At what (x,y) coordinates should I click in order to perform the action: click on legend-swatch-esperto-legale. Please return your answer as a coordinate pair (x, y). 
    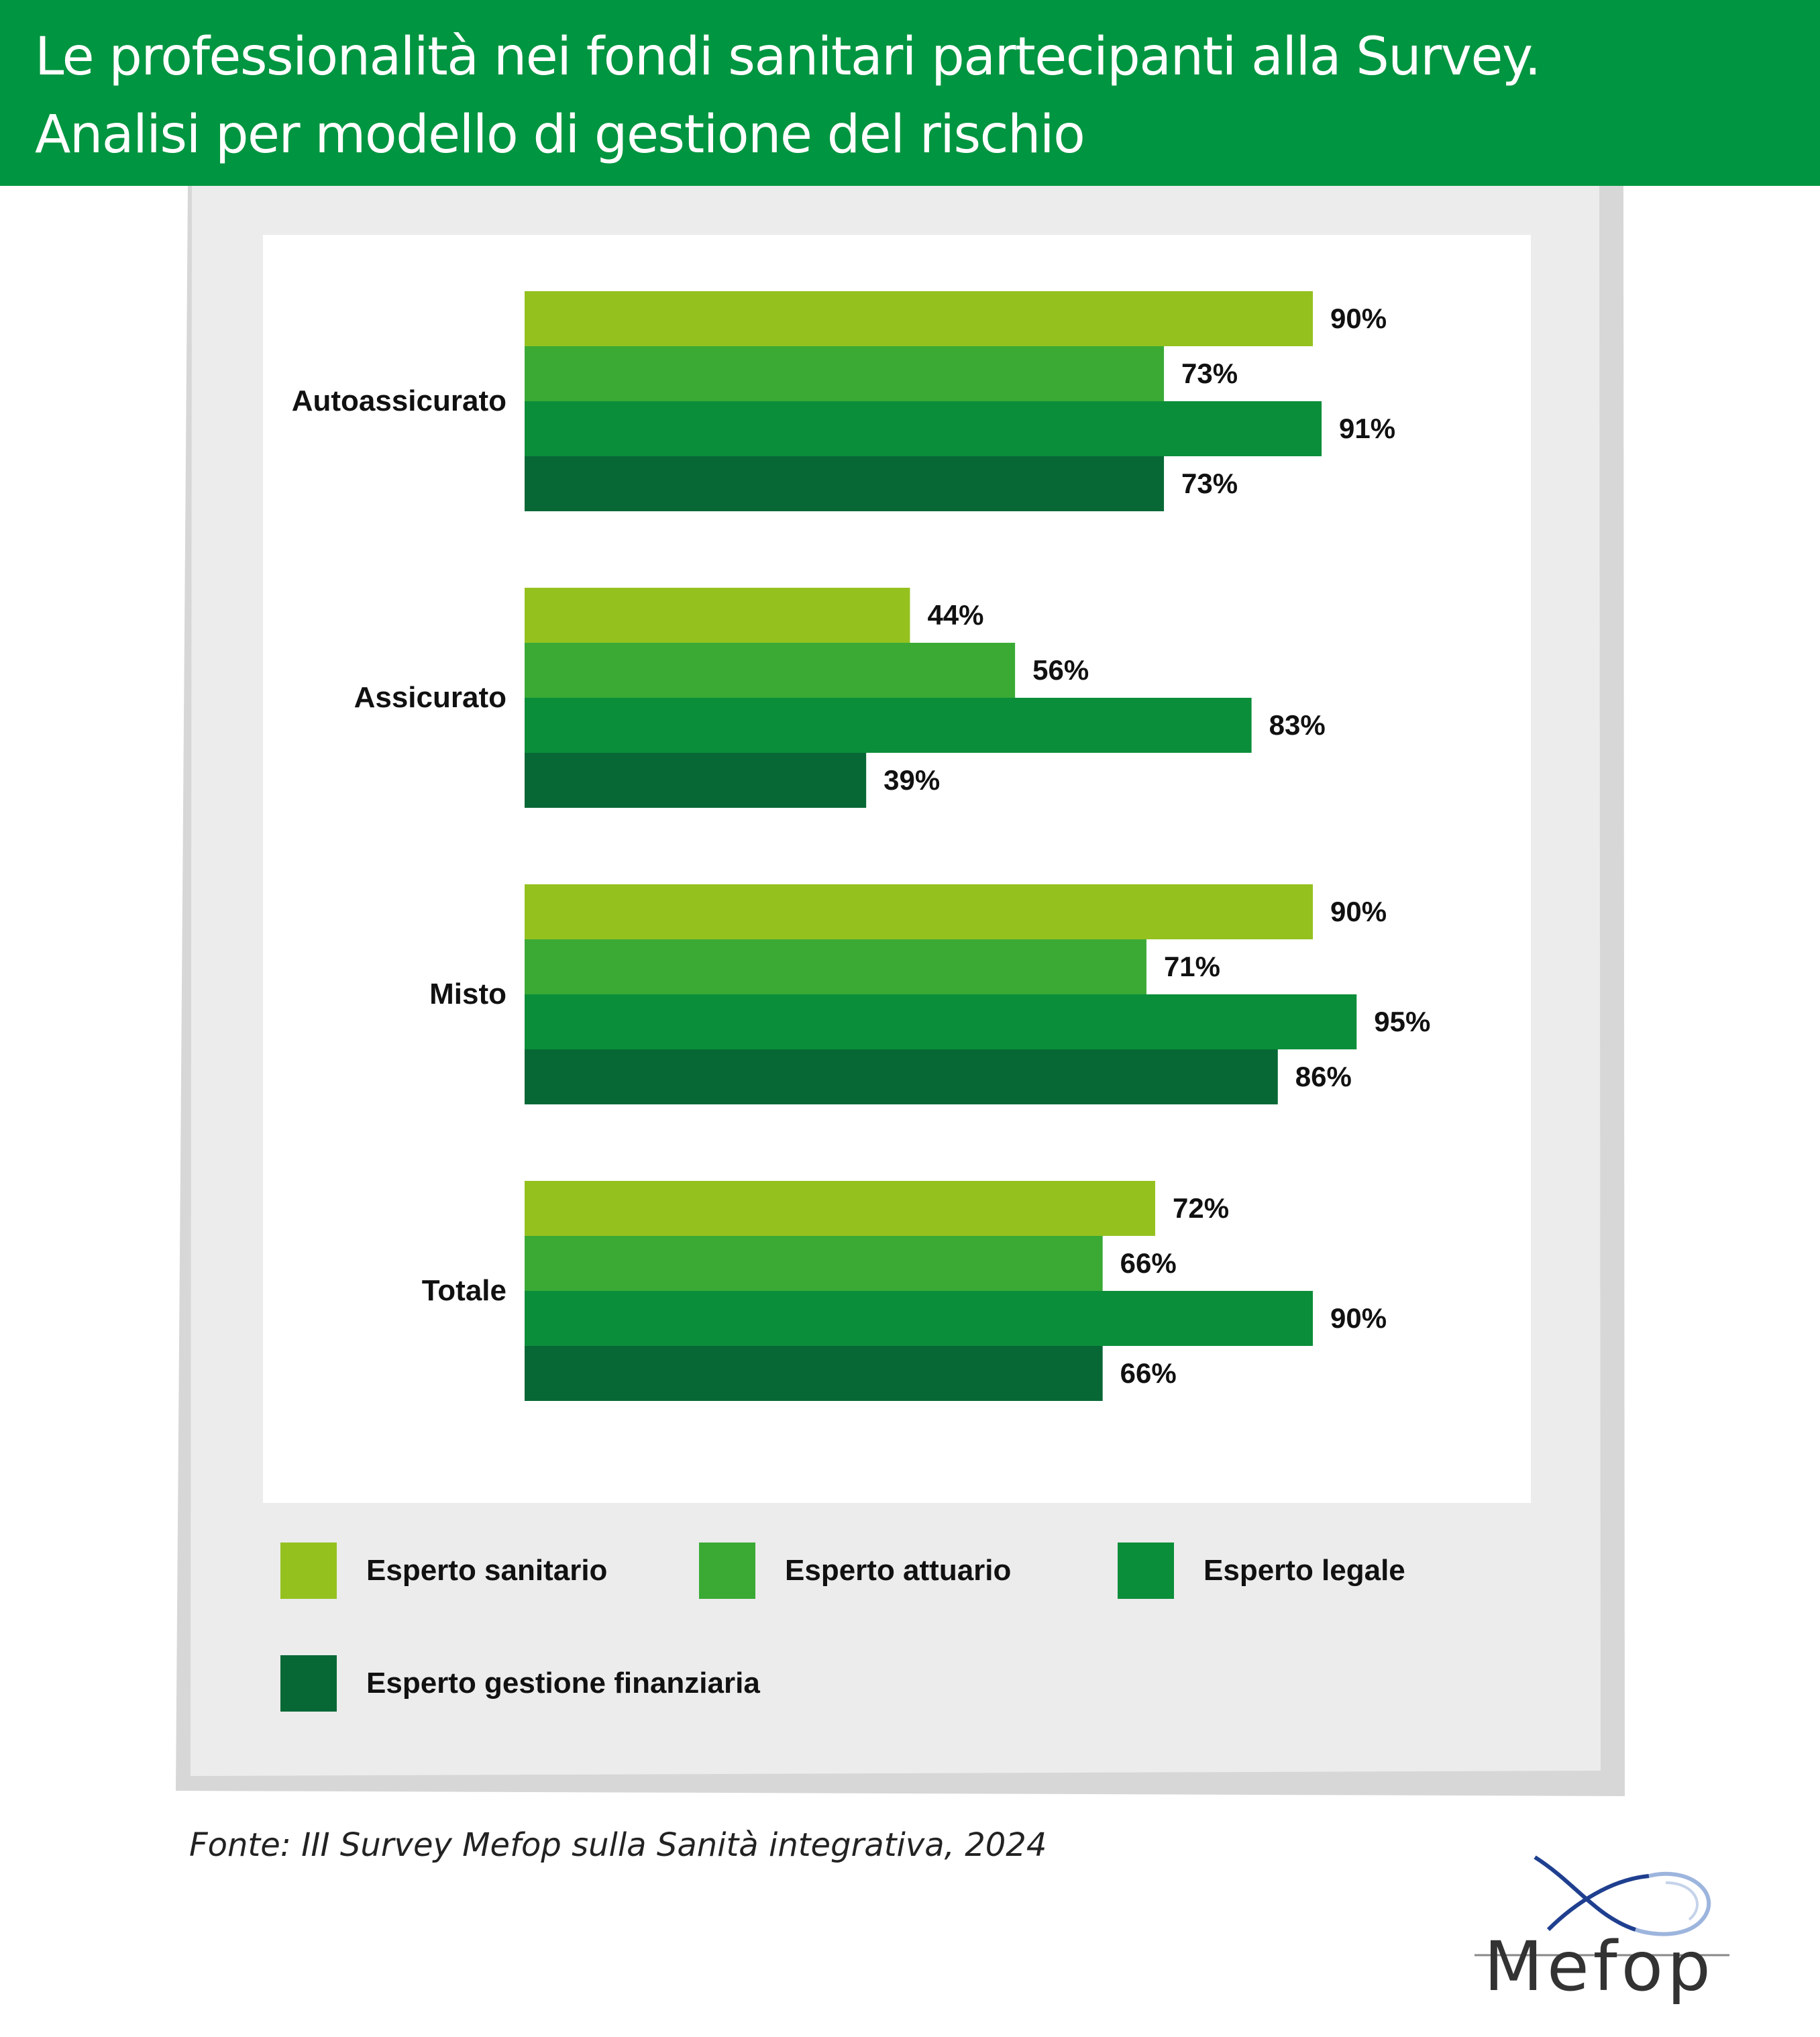
    Looking at the image, I should click on (1146, 1571).